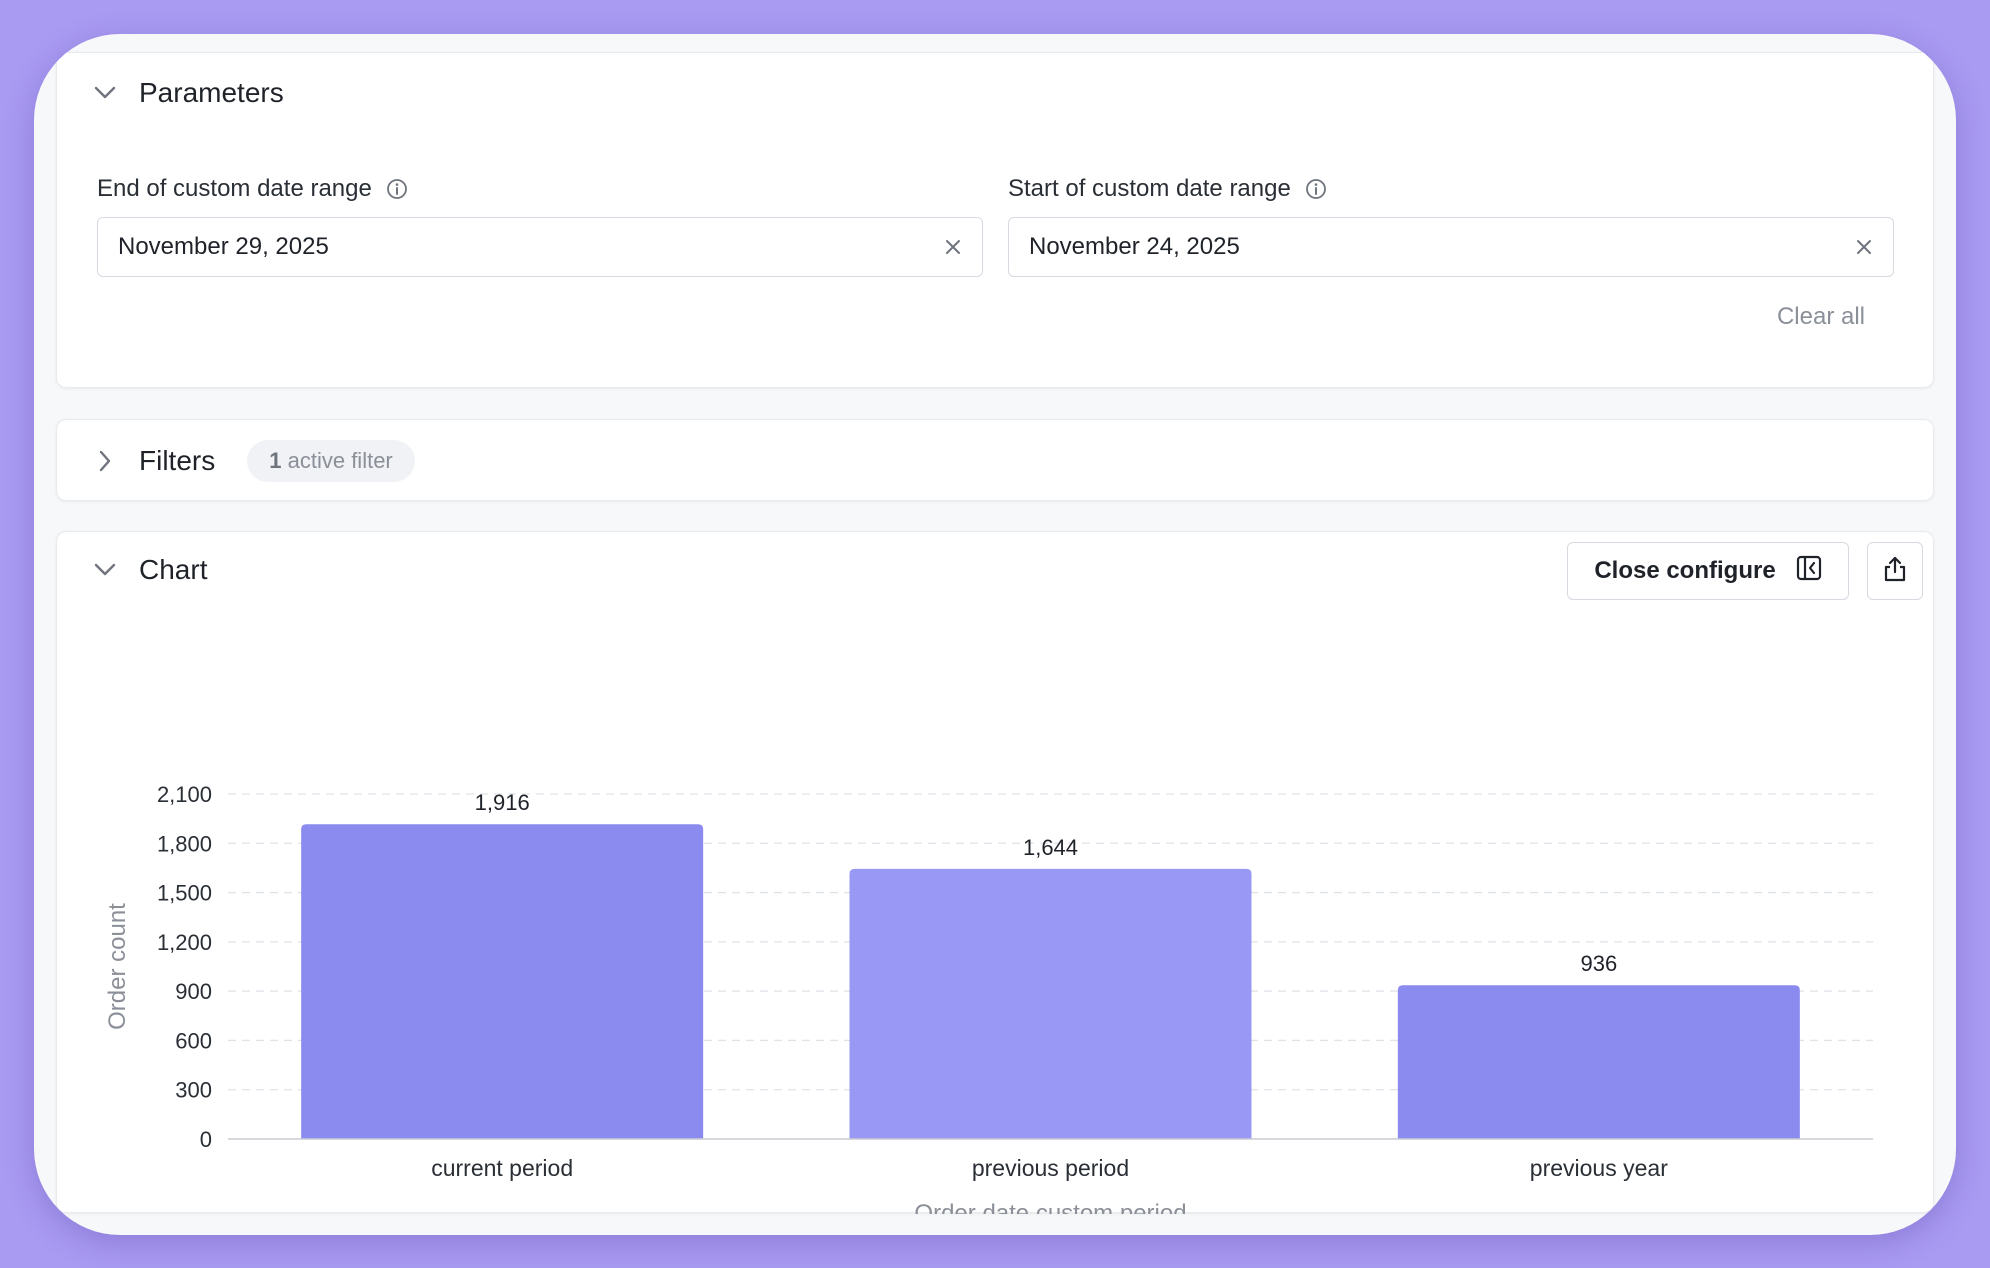 This screenshot has width=1990, height=1268. Describe the element at coordinates (1820, 316) in the screenshot. I see `clear-all-button: Clear all` at that location.